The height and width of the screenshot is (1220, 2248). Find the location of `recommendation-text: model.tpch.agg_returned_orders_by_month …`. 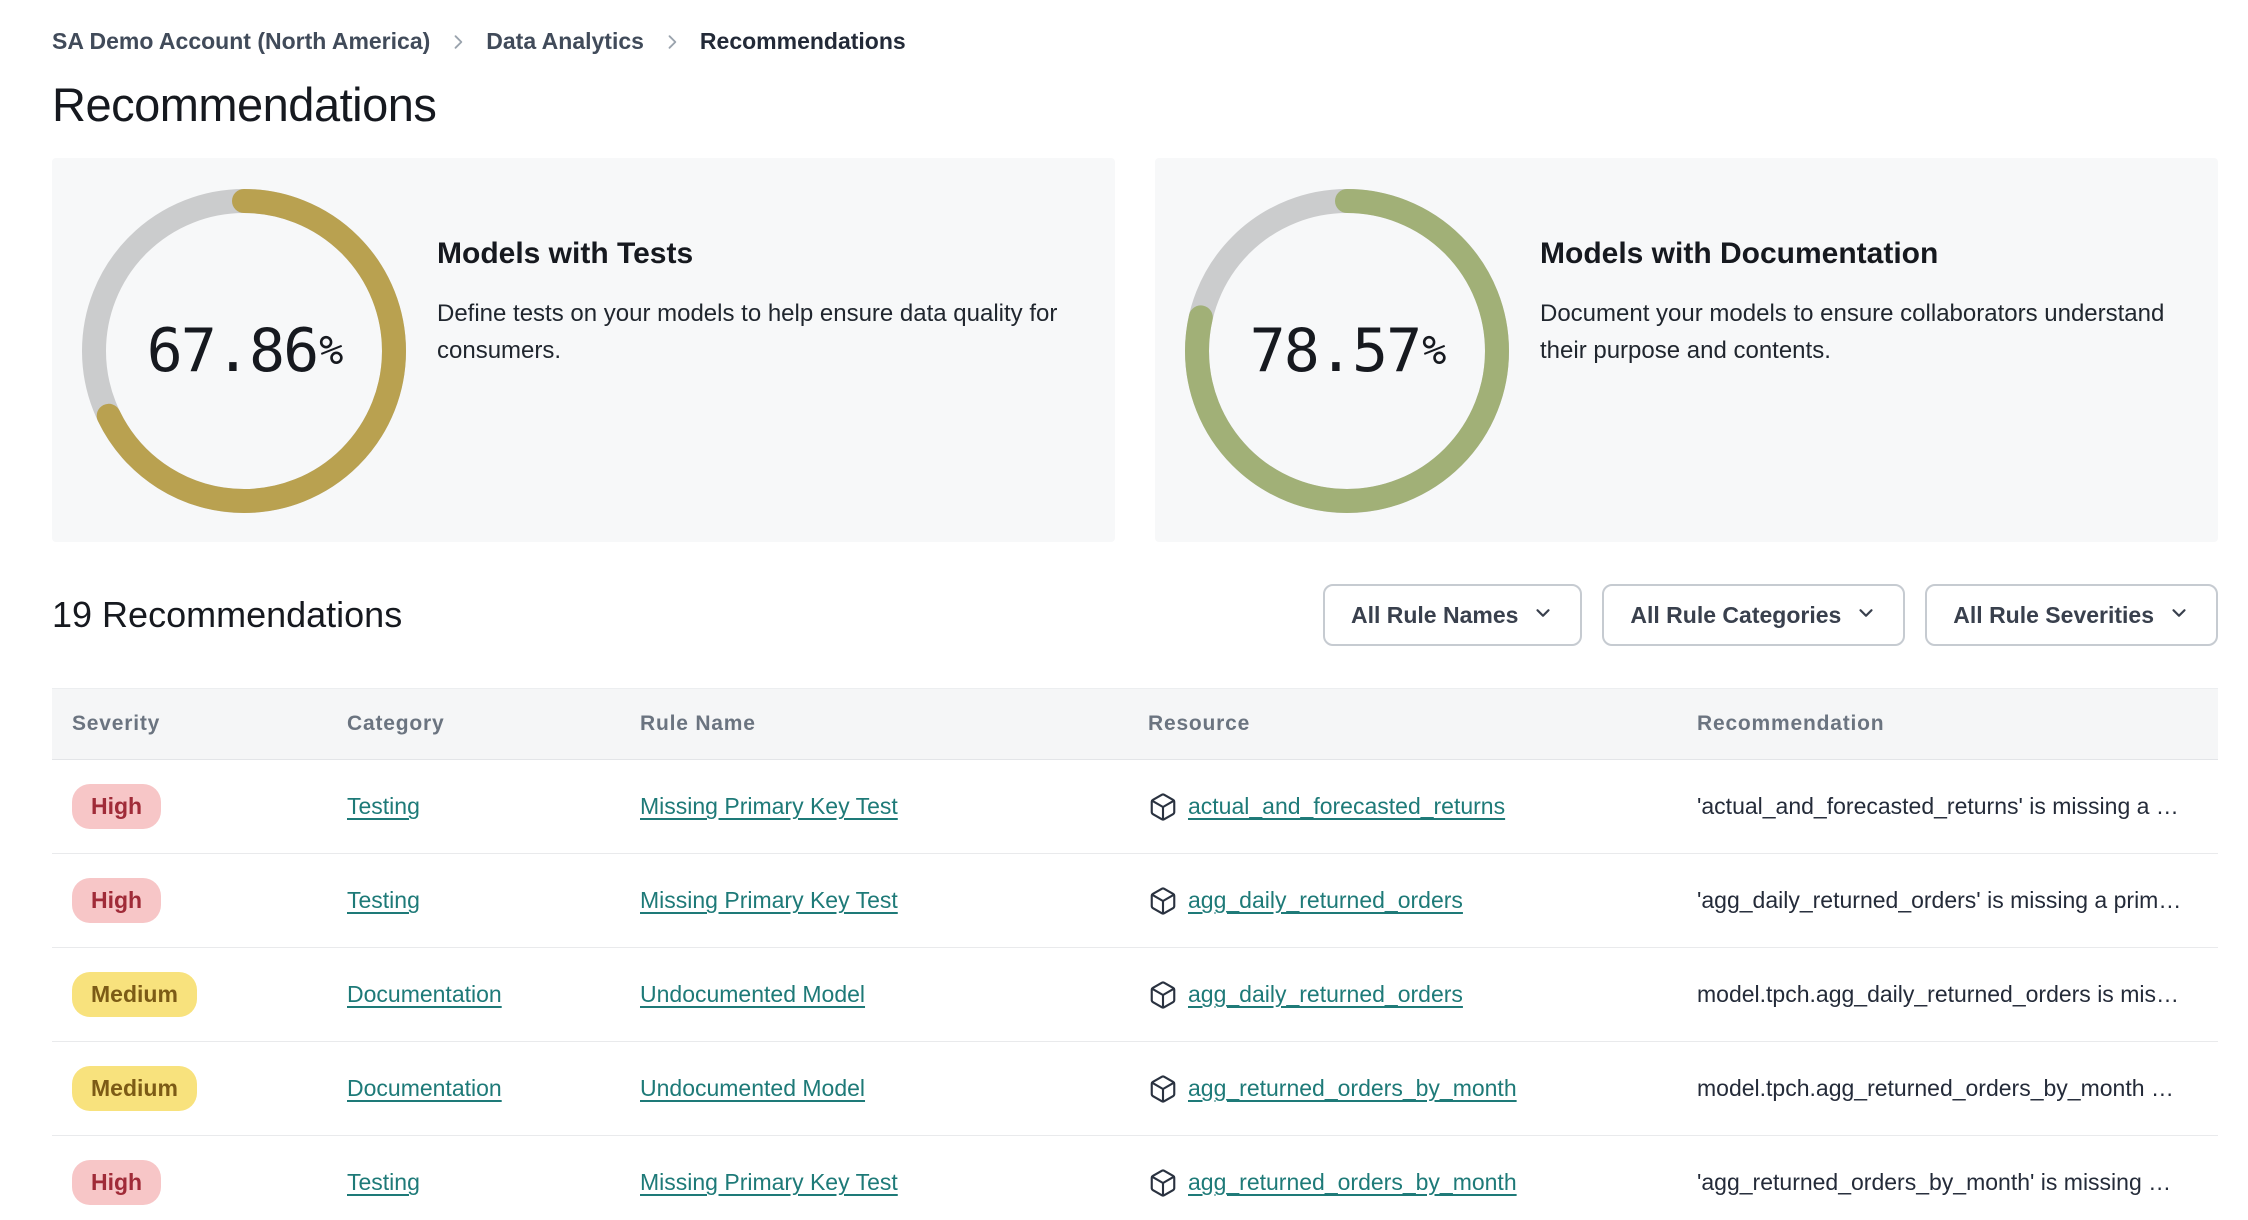

recommendation-text: model.tpch.agg_returned_orders_by_month … is located at coordinates (1935, 1088).